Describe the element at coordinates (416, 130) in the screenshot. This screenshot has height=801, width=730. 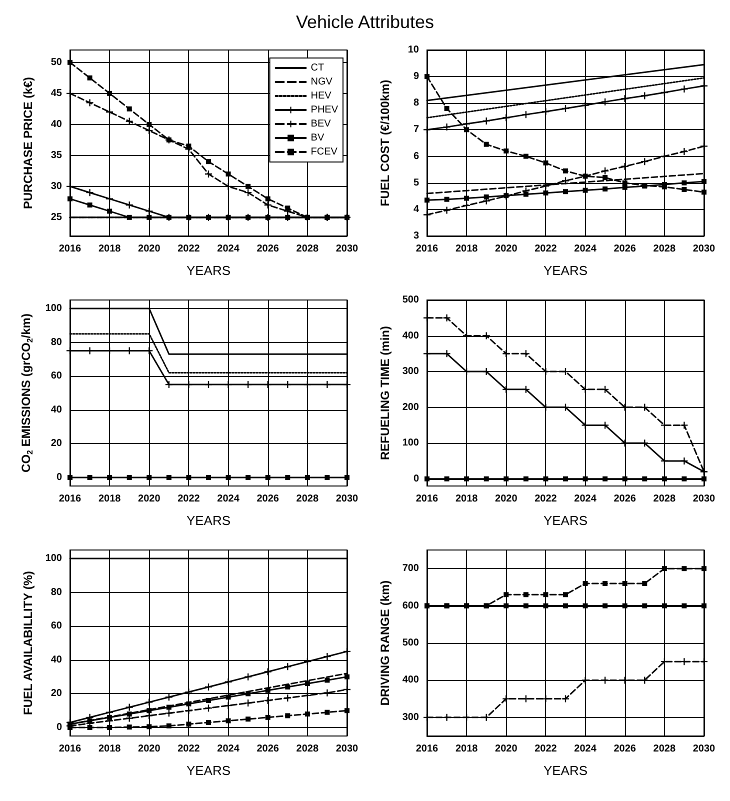
I see `y-tick-label: 7` at that location.